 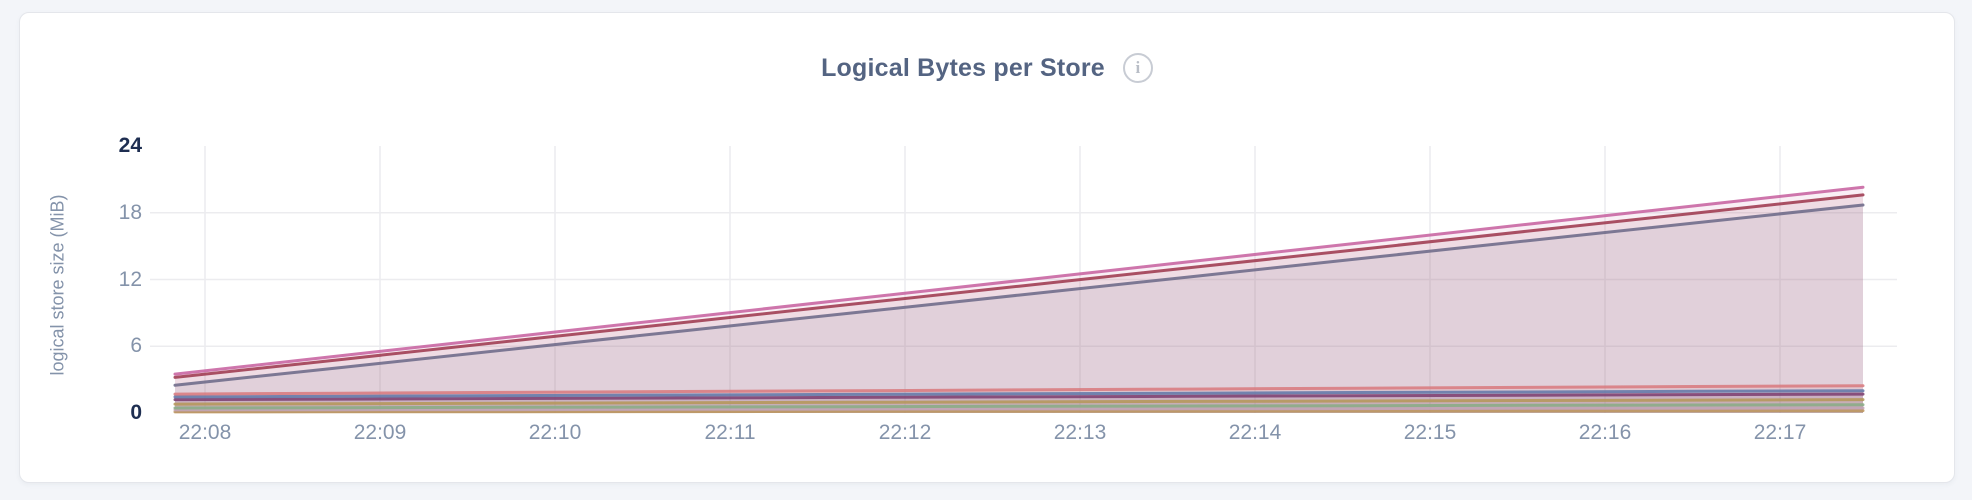 What do you see at coordinates (1780, 432) in the screenshot?
I see `x-tick-label: 22:17` at bounding box center [1780, 432].